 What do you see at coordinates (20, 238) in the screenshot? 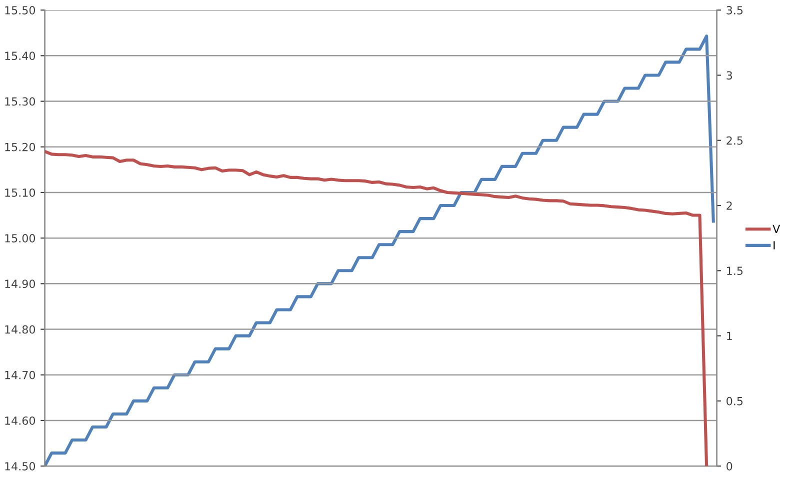
I see `y-tick-label: 15.00` at bounding box center [20, 238].